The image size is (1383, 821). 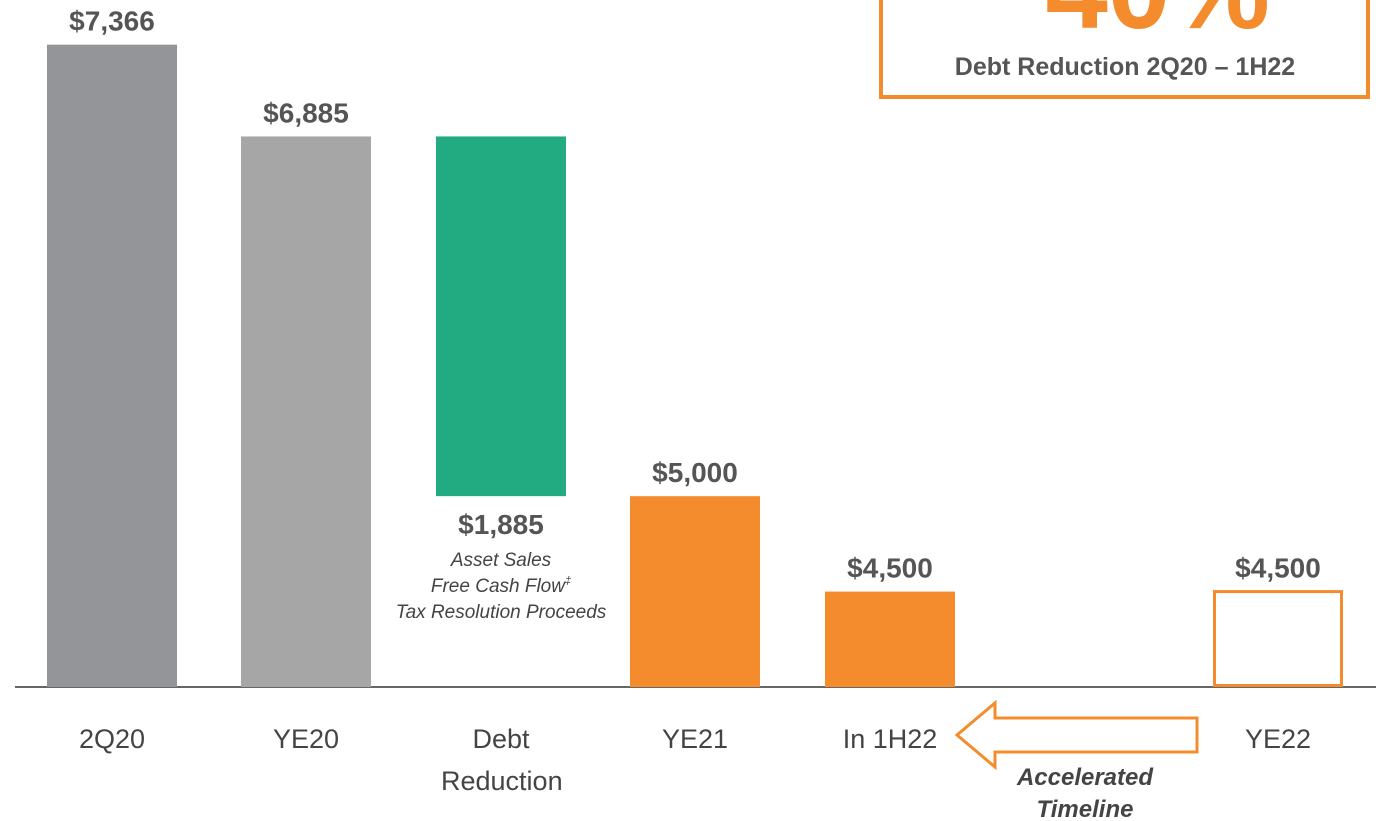 I want to click on value-label: $7,366, so click(x=112, y=21).